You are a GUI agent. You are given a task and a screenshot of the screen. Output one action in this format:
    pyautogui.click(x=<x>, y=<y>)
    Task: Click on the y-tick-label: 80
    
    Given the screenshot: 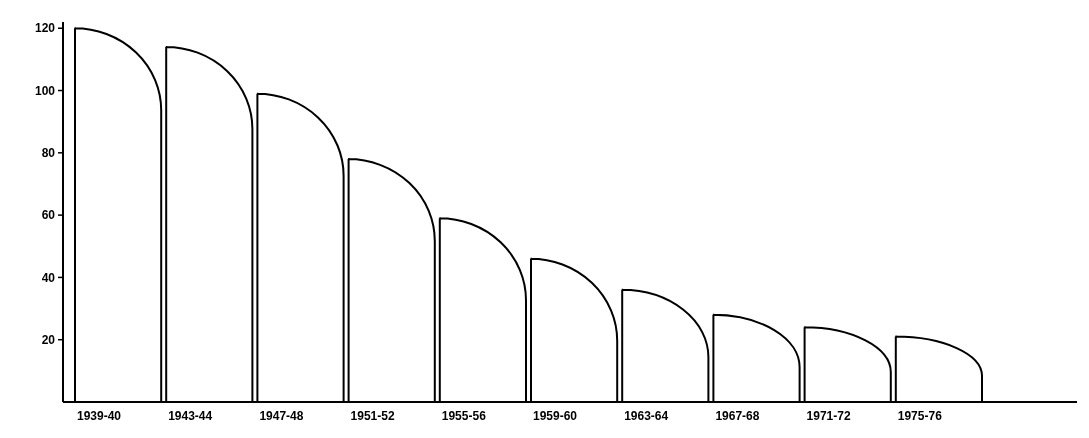 What is the action you would take?
    pyautogui.click(x=48, y=153)
    